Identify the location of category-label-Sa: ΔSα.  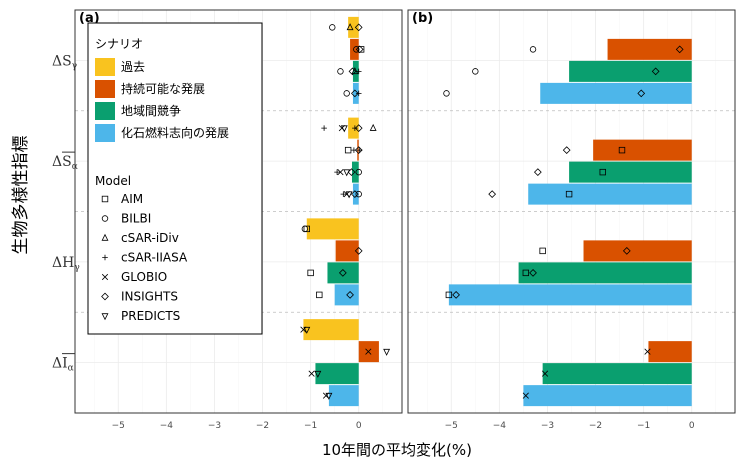
(65, 163).